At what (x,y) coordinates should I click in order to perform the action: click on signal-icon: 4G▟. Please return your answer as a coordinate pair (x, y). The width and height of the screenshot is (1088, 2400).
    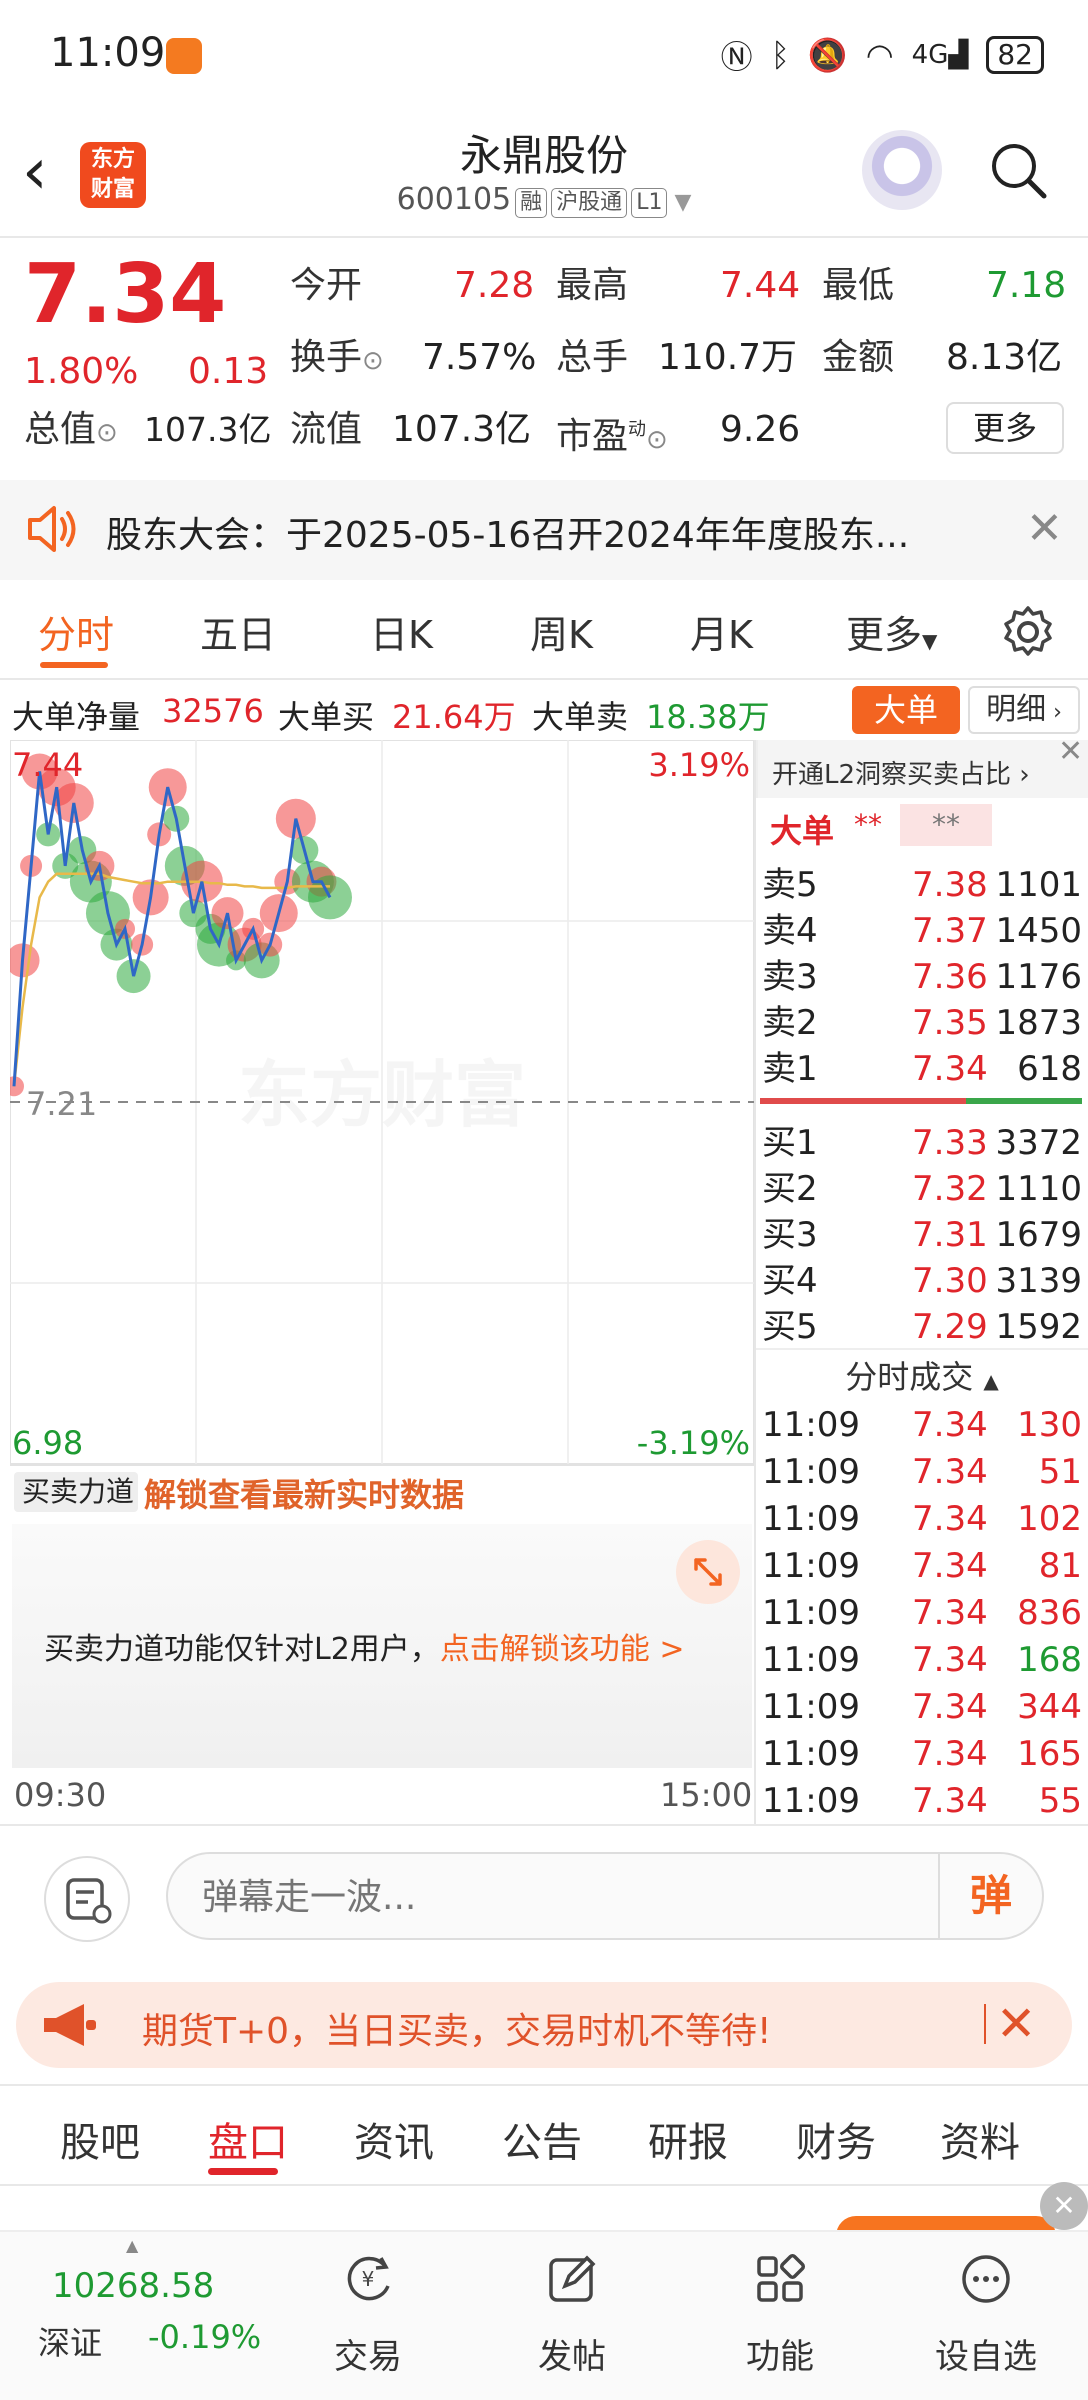
    Looking at the image, I should click on (940, 55).